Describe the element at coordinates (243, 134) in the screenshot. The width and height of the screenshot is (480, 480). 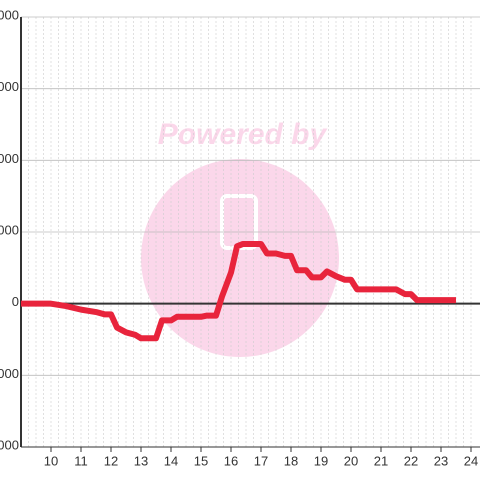
I see `watermark-text: Powered by` at that location.